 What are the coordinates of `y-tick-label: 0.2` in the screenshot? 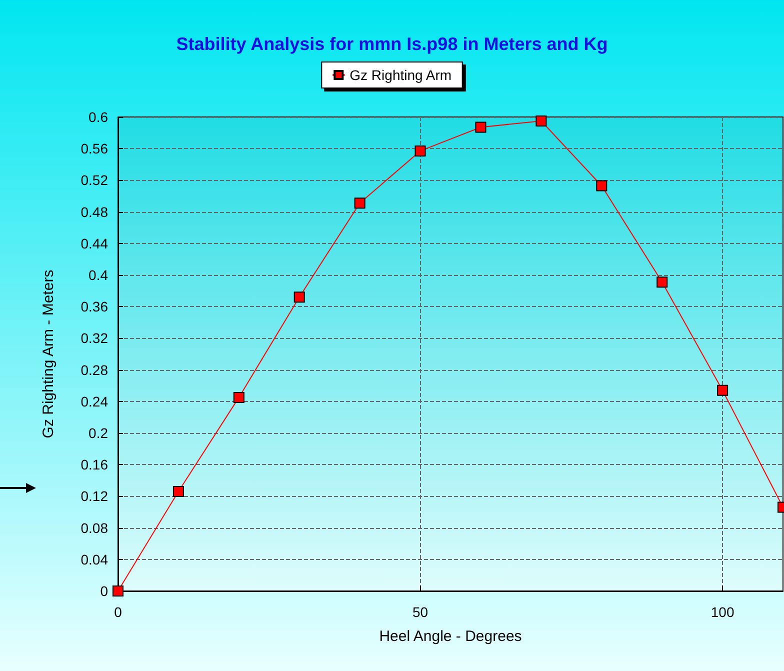 It's located at (98, 433).